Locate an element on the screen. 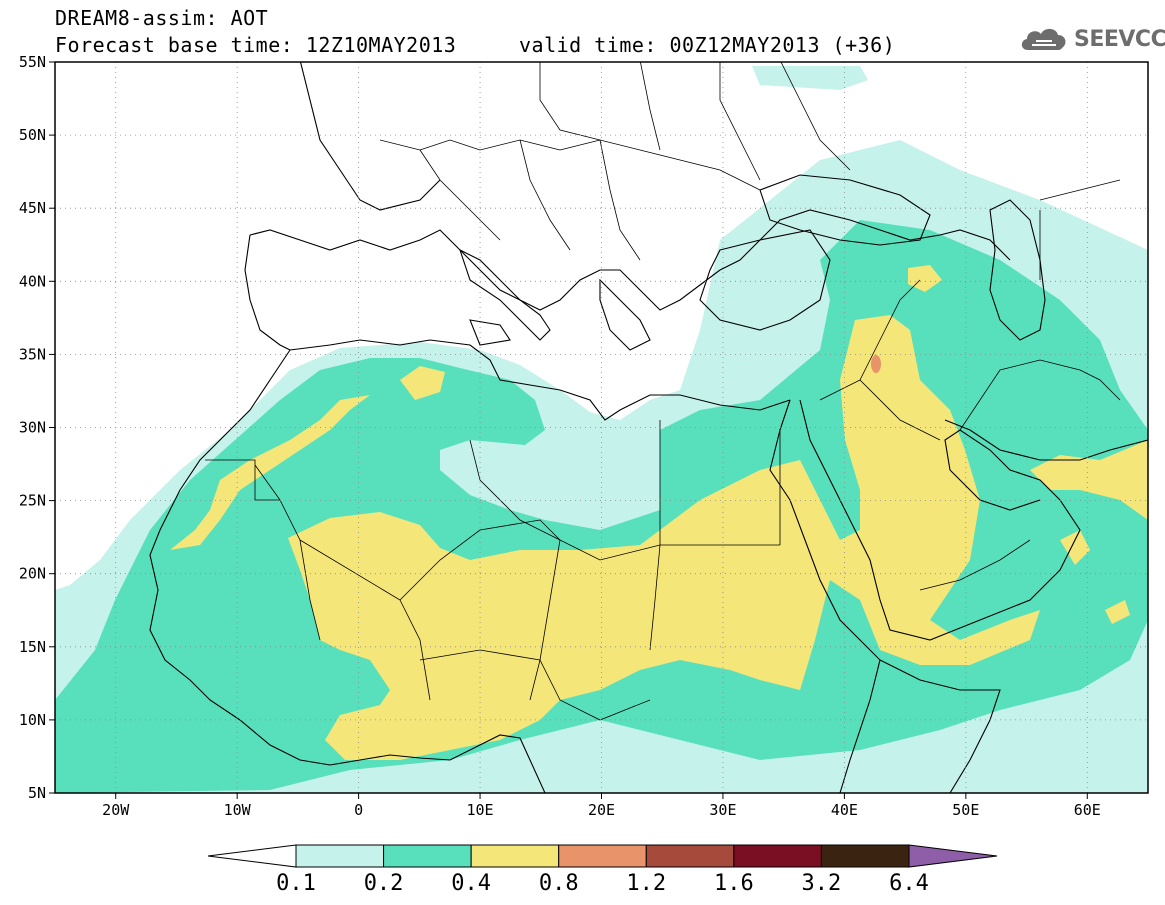 The height and width of the screenshot is (905, 1165). lon-tick-label: 40E is located at coordinates (844, 810).